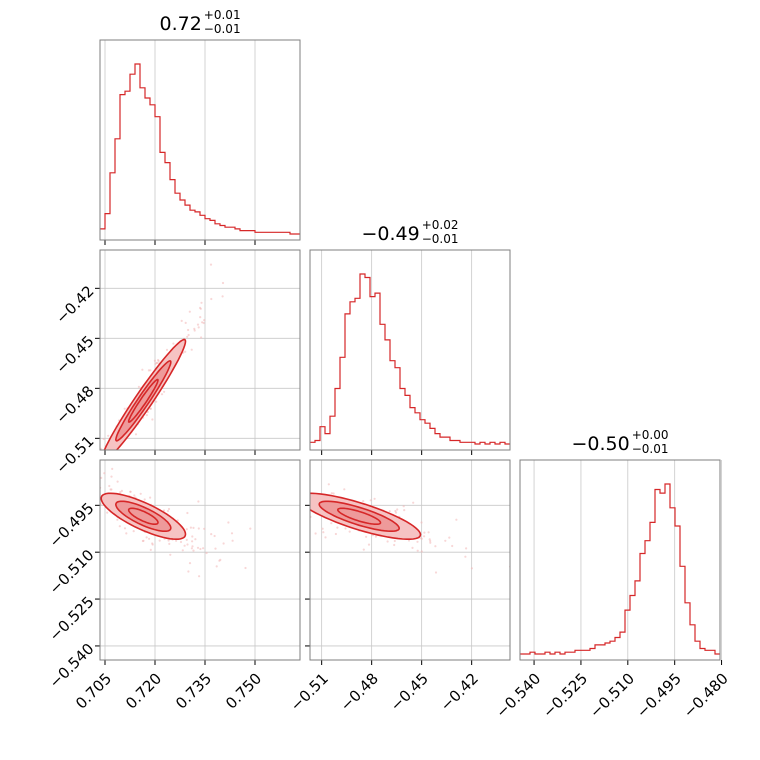  Describe the element at coordinates (93, 691) in the screenshot. I see `xtick-label-param-0: 0.705` at that location.